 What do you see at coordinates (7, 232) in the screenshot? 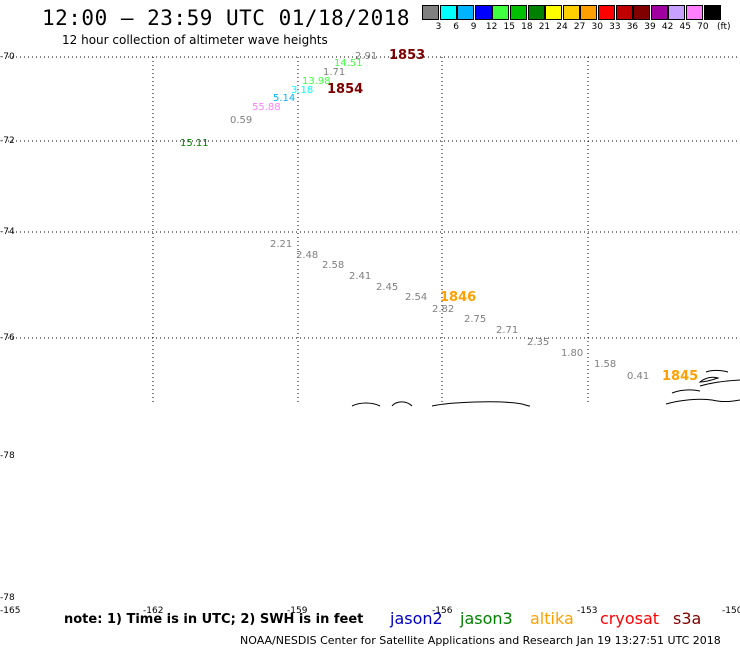
I see `lat-label: -74` at bounding box center [7, 232].